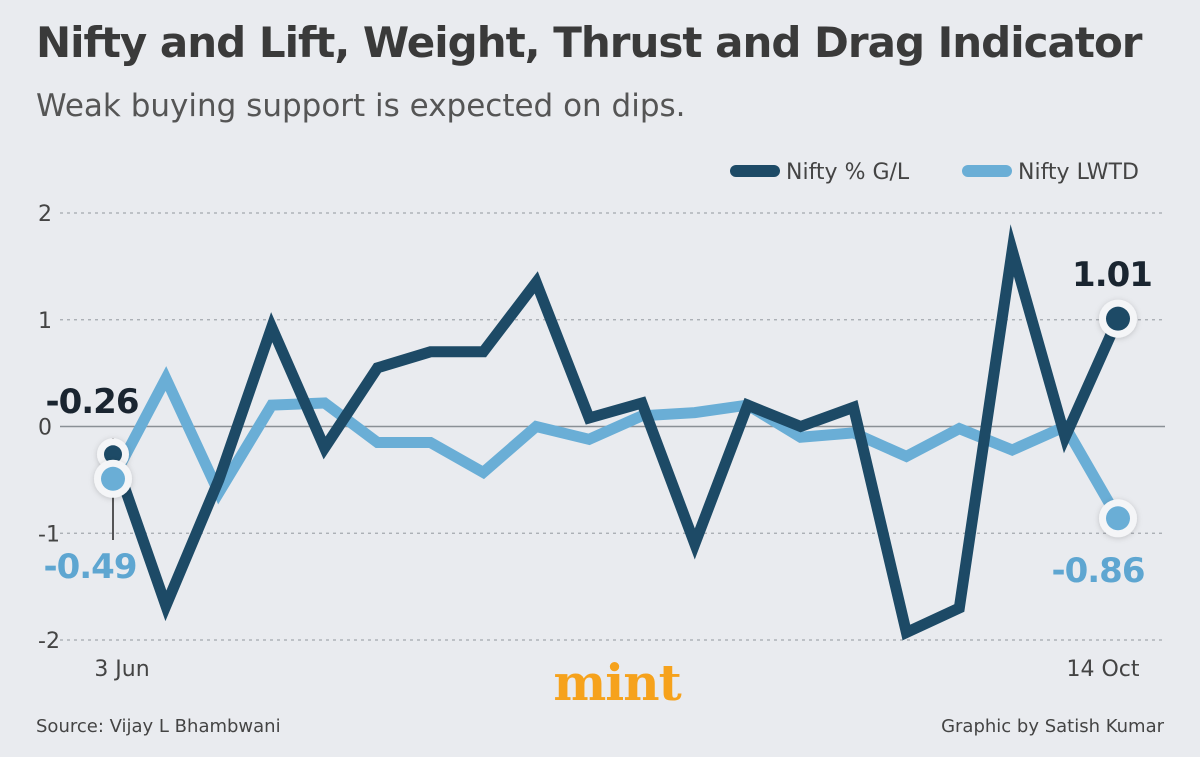 This screenshot has width=1200, height=757. What do you see at coordinates (1078, 172) in the screenshot?
I see `legend-label: Nifty LWTD` at bounding box center [1078, 172].